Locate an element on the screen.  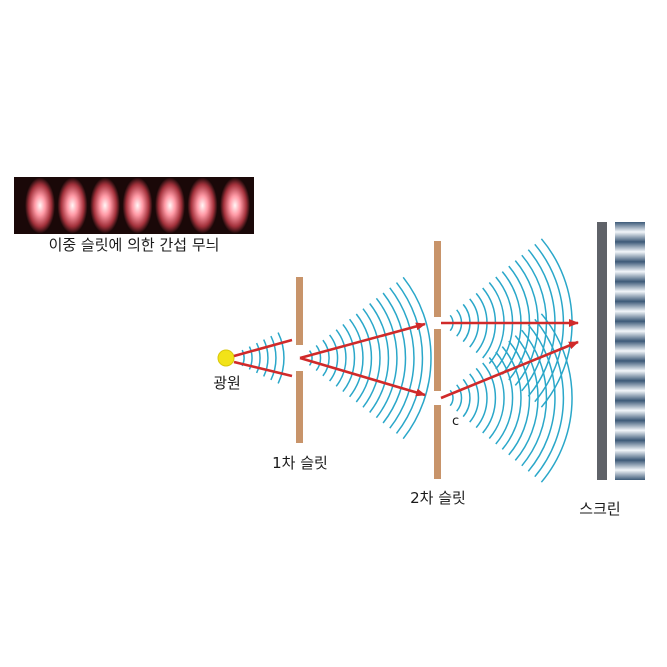
ray-source-up is located at coordinates (263, 348).